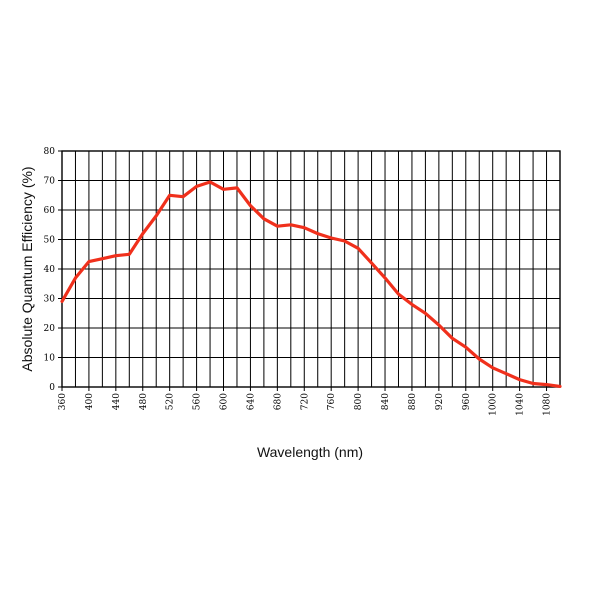  Describe the element at coordinates (50, 152) in the screenshot. I see `y-tick-label: 80` at that location.